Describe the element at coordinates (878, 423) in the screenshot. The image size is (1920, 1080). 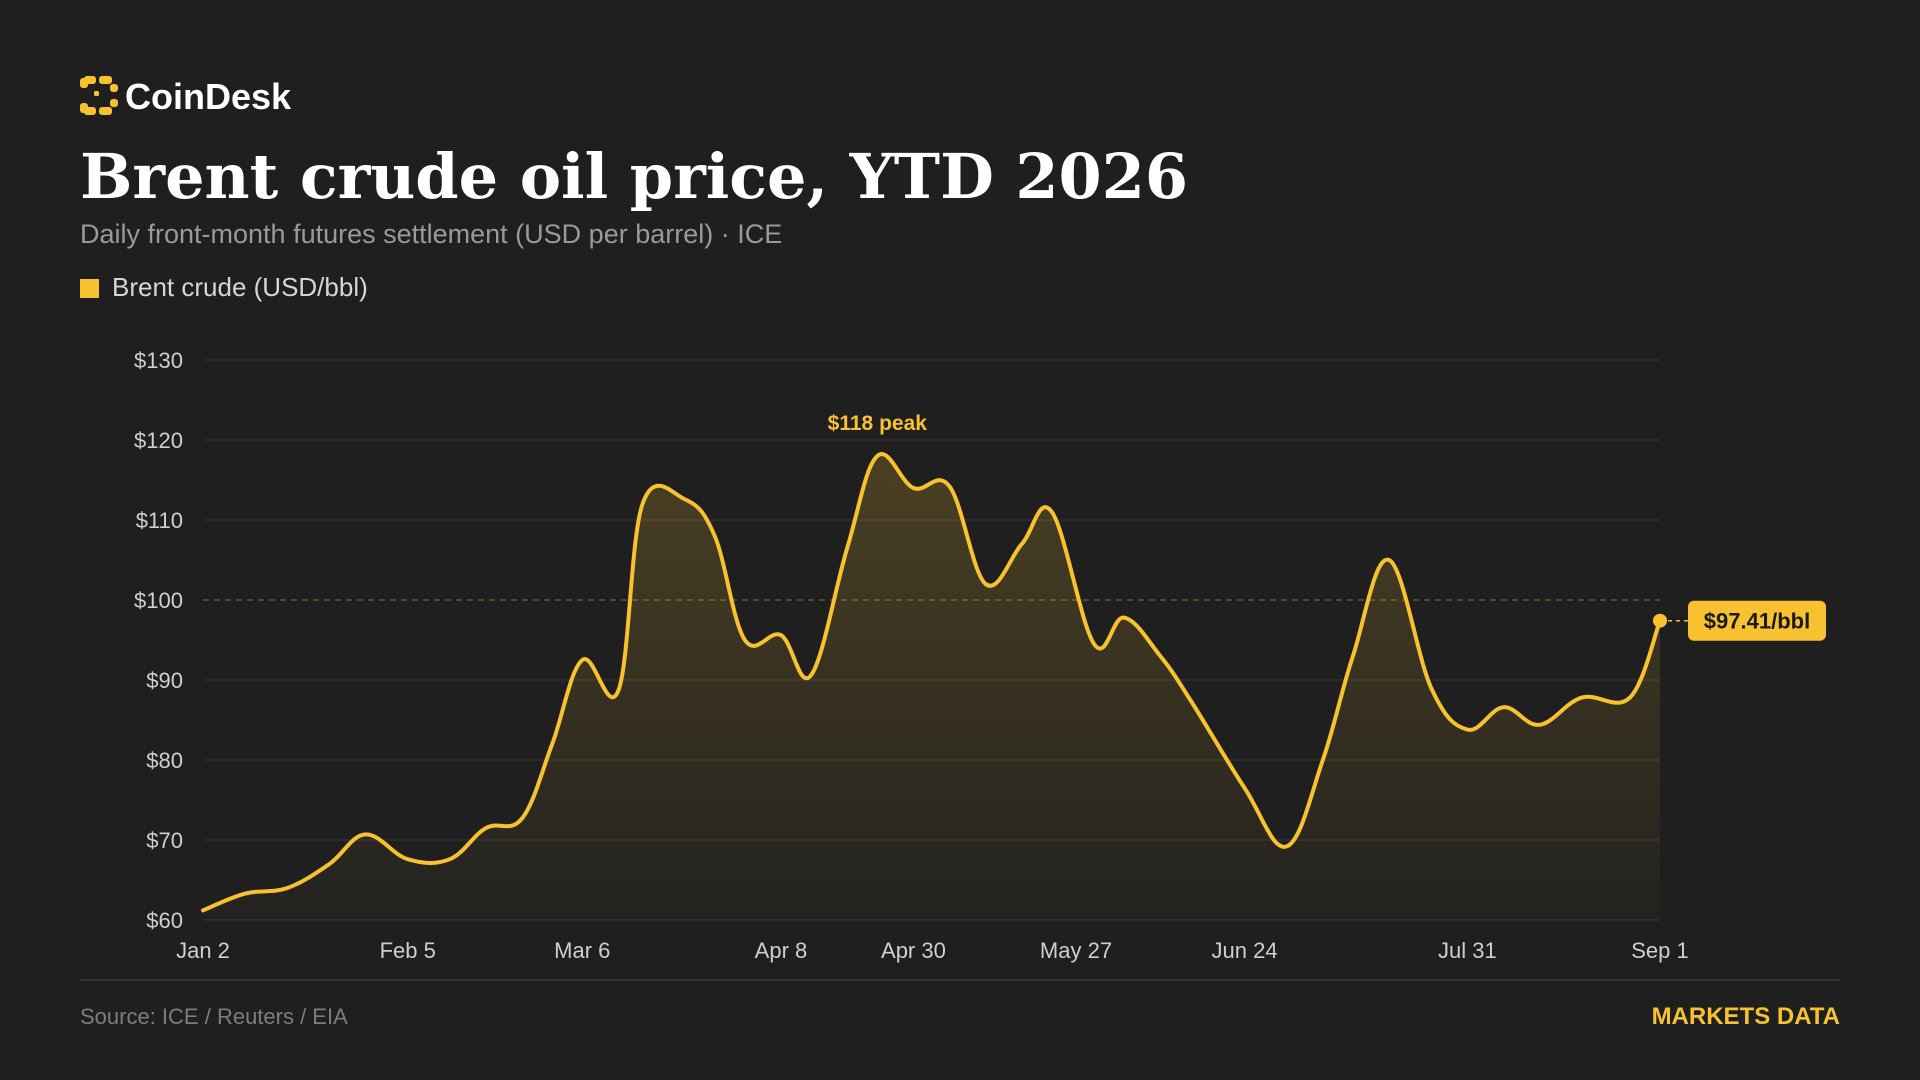
I see `peak-annotation: $118 peak` at that location.